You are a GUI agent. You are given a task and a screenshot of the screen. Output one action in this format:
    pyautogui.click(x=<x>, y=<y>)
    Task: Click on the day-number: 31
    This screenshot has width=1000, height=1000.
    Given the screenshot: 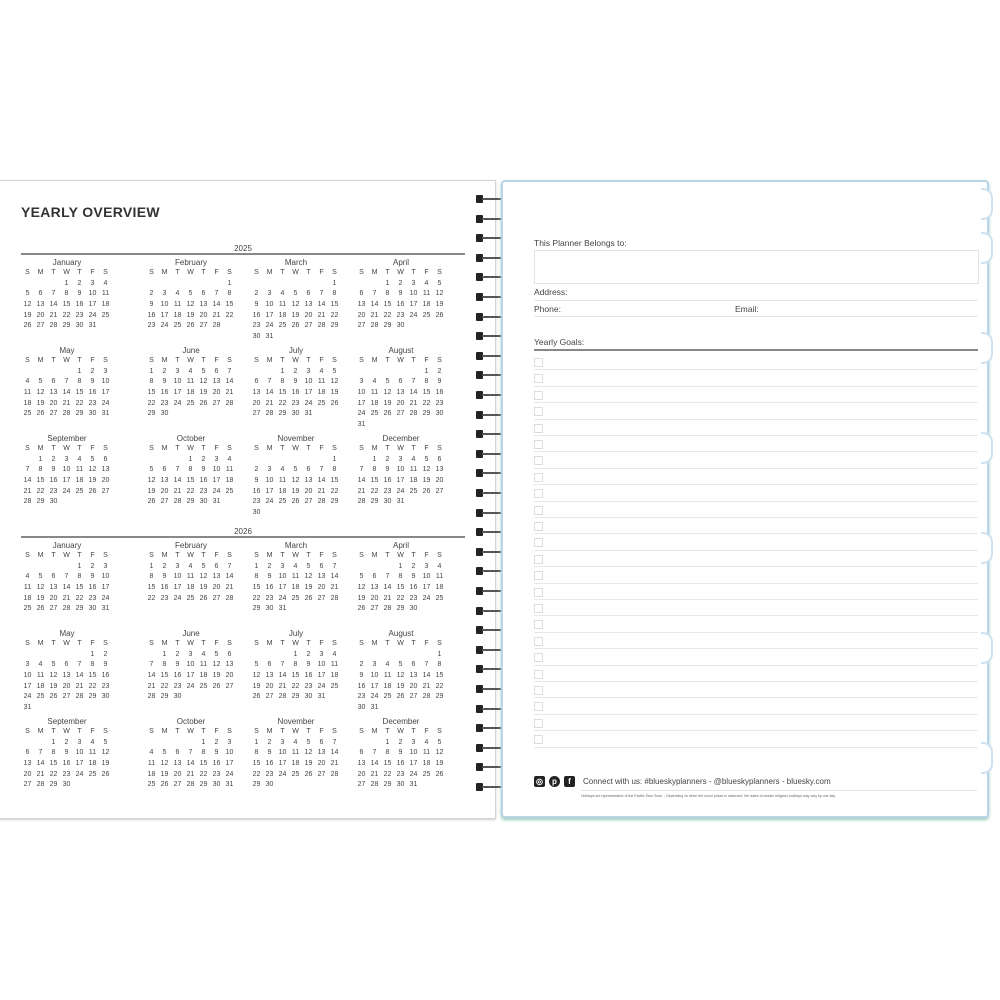 What is the action you would take?
    pyautogui.click(x=105, y=609)
    